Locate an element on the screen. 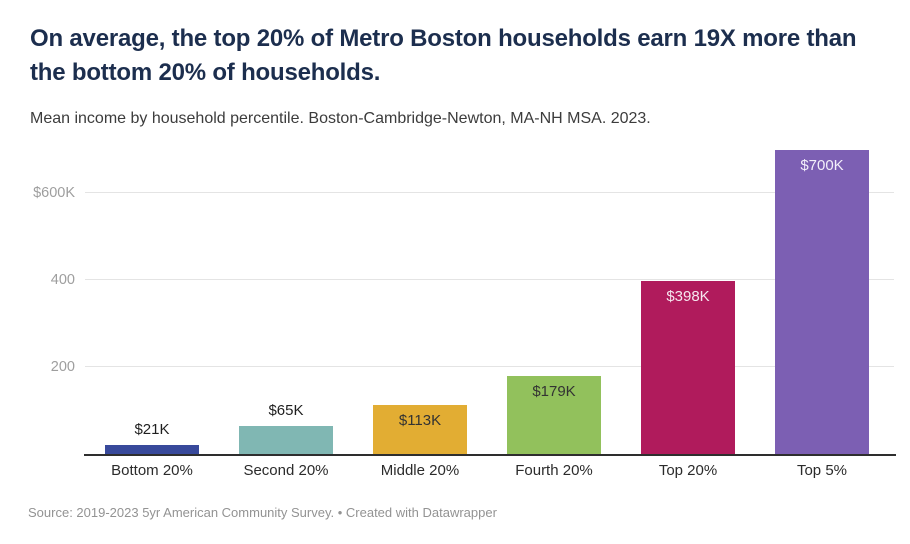 The image size is (910, 544). y-axis-tick-label-400: 400 is located at coordinates (62, 280).